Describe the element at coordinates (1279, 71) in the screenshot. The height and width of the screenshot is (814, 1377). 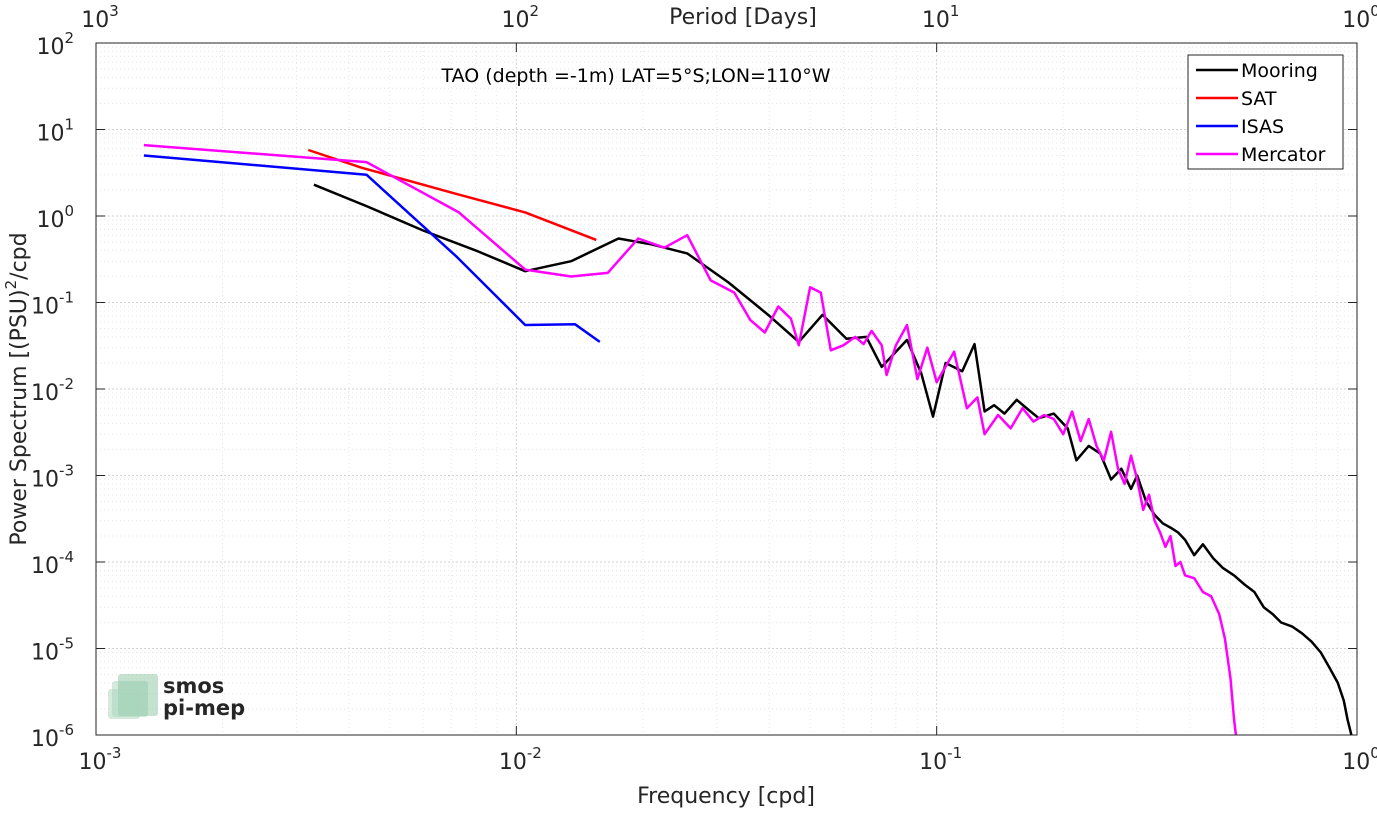
I see `legend-label-mooring: Mooring` at that location.